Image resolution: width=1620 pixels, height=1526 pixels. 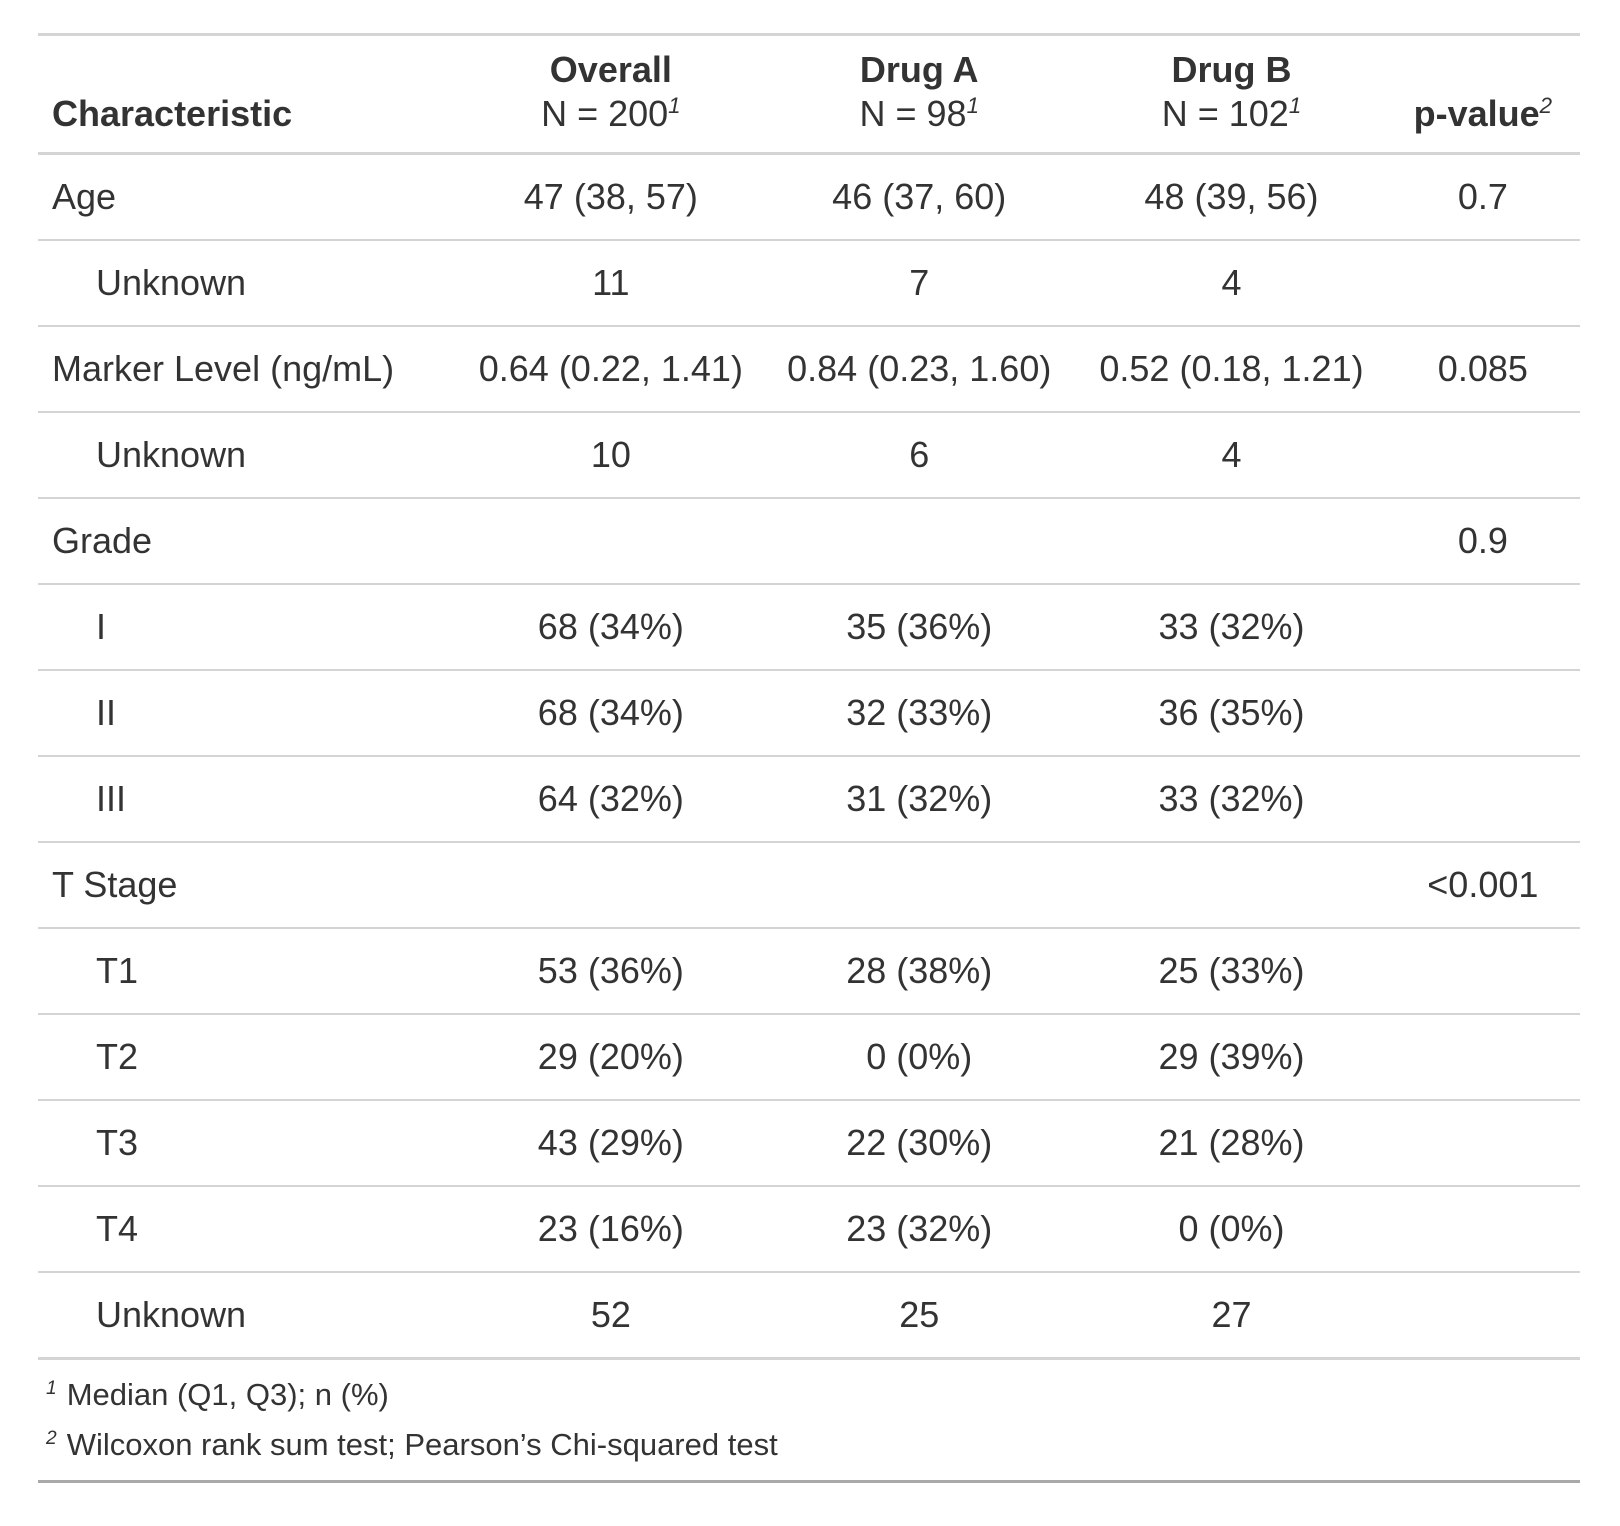 I want to click on header-drug-b: Drug B N = 1021, so click(x=1231, y=94).